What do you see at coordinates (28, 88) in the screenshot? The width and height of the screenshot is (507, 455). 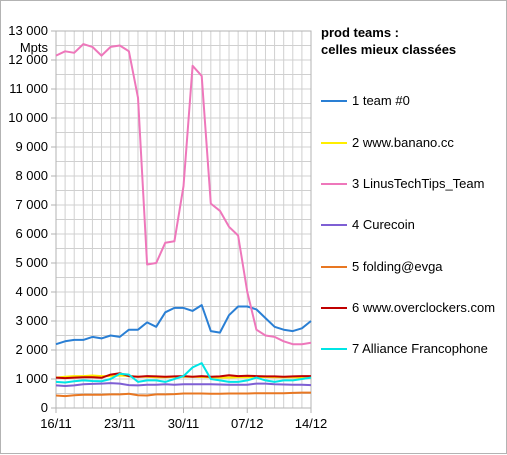 I see `y-tick-label: 11 000` at bounding box center [28, 88].